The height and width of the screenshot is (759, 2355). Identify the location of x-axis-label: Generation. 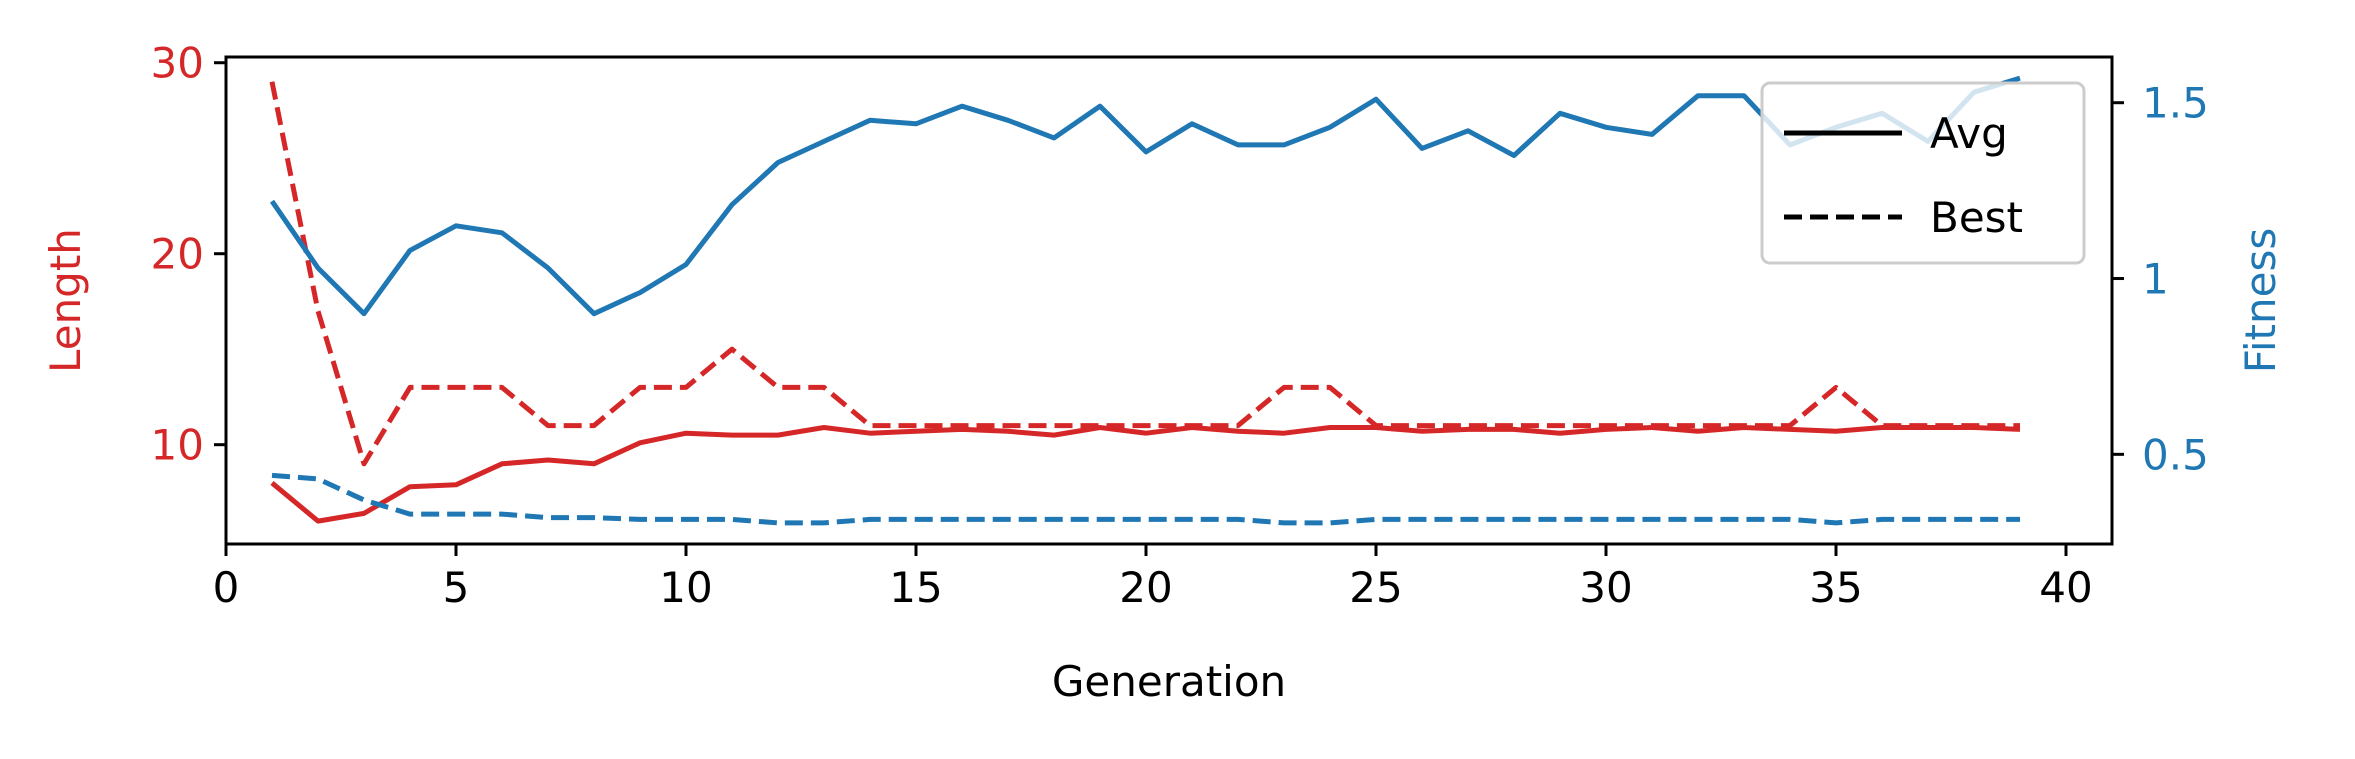
(1169, 681).